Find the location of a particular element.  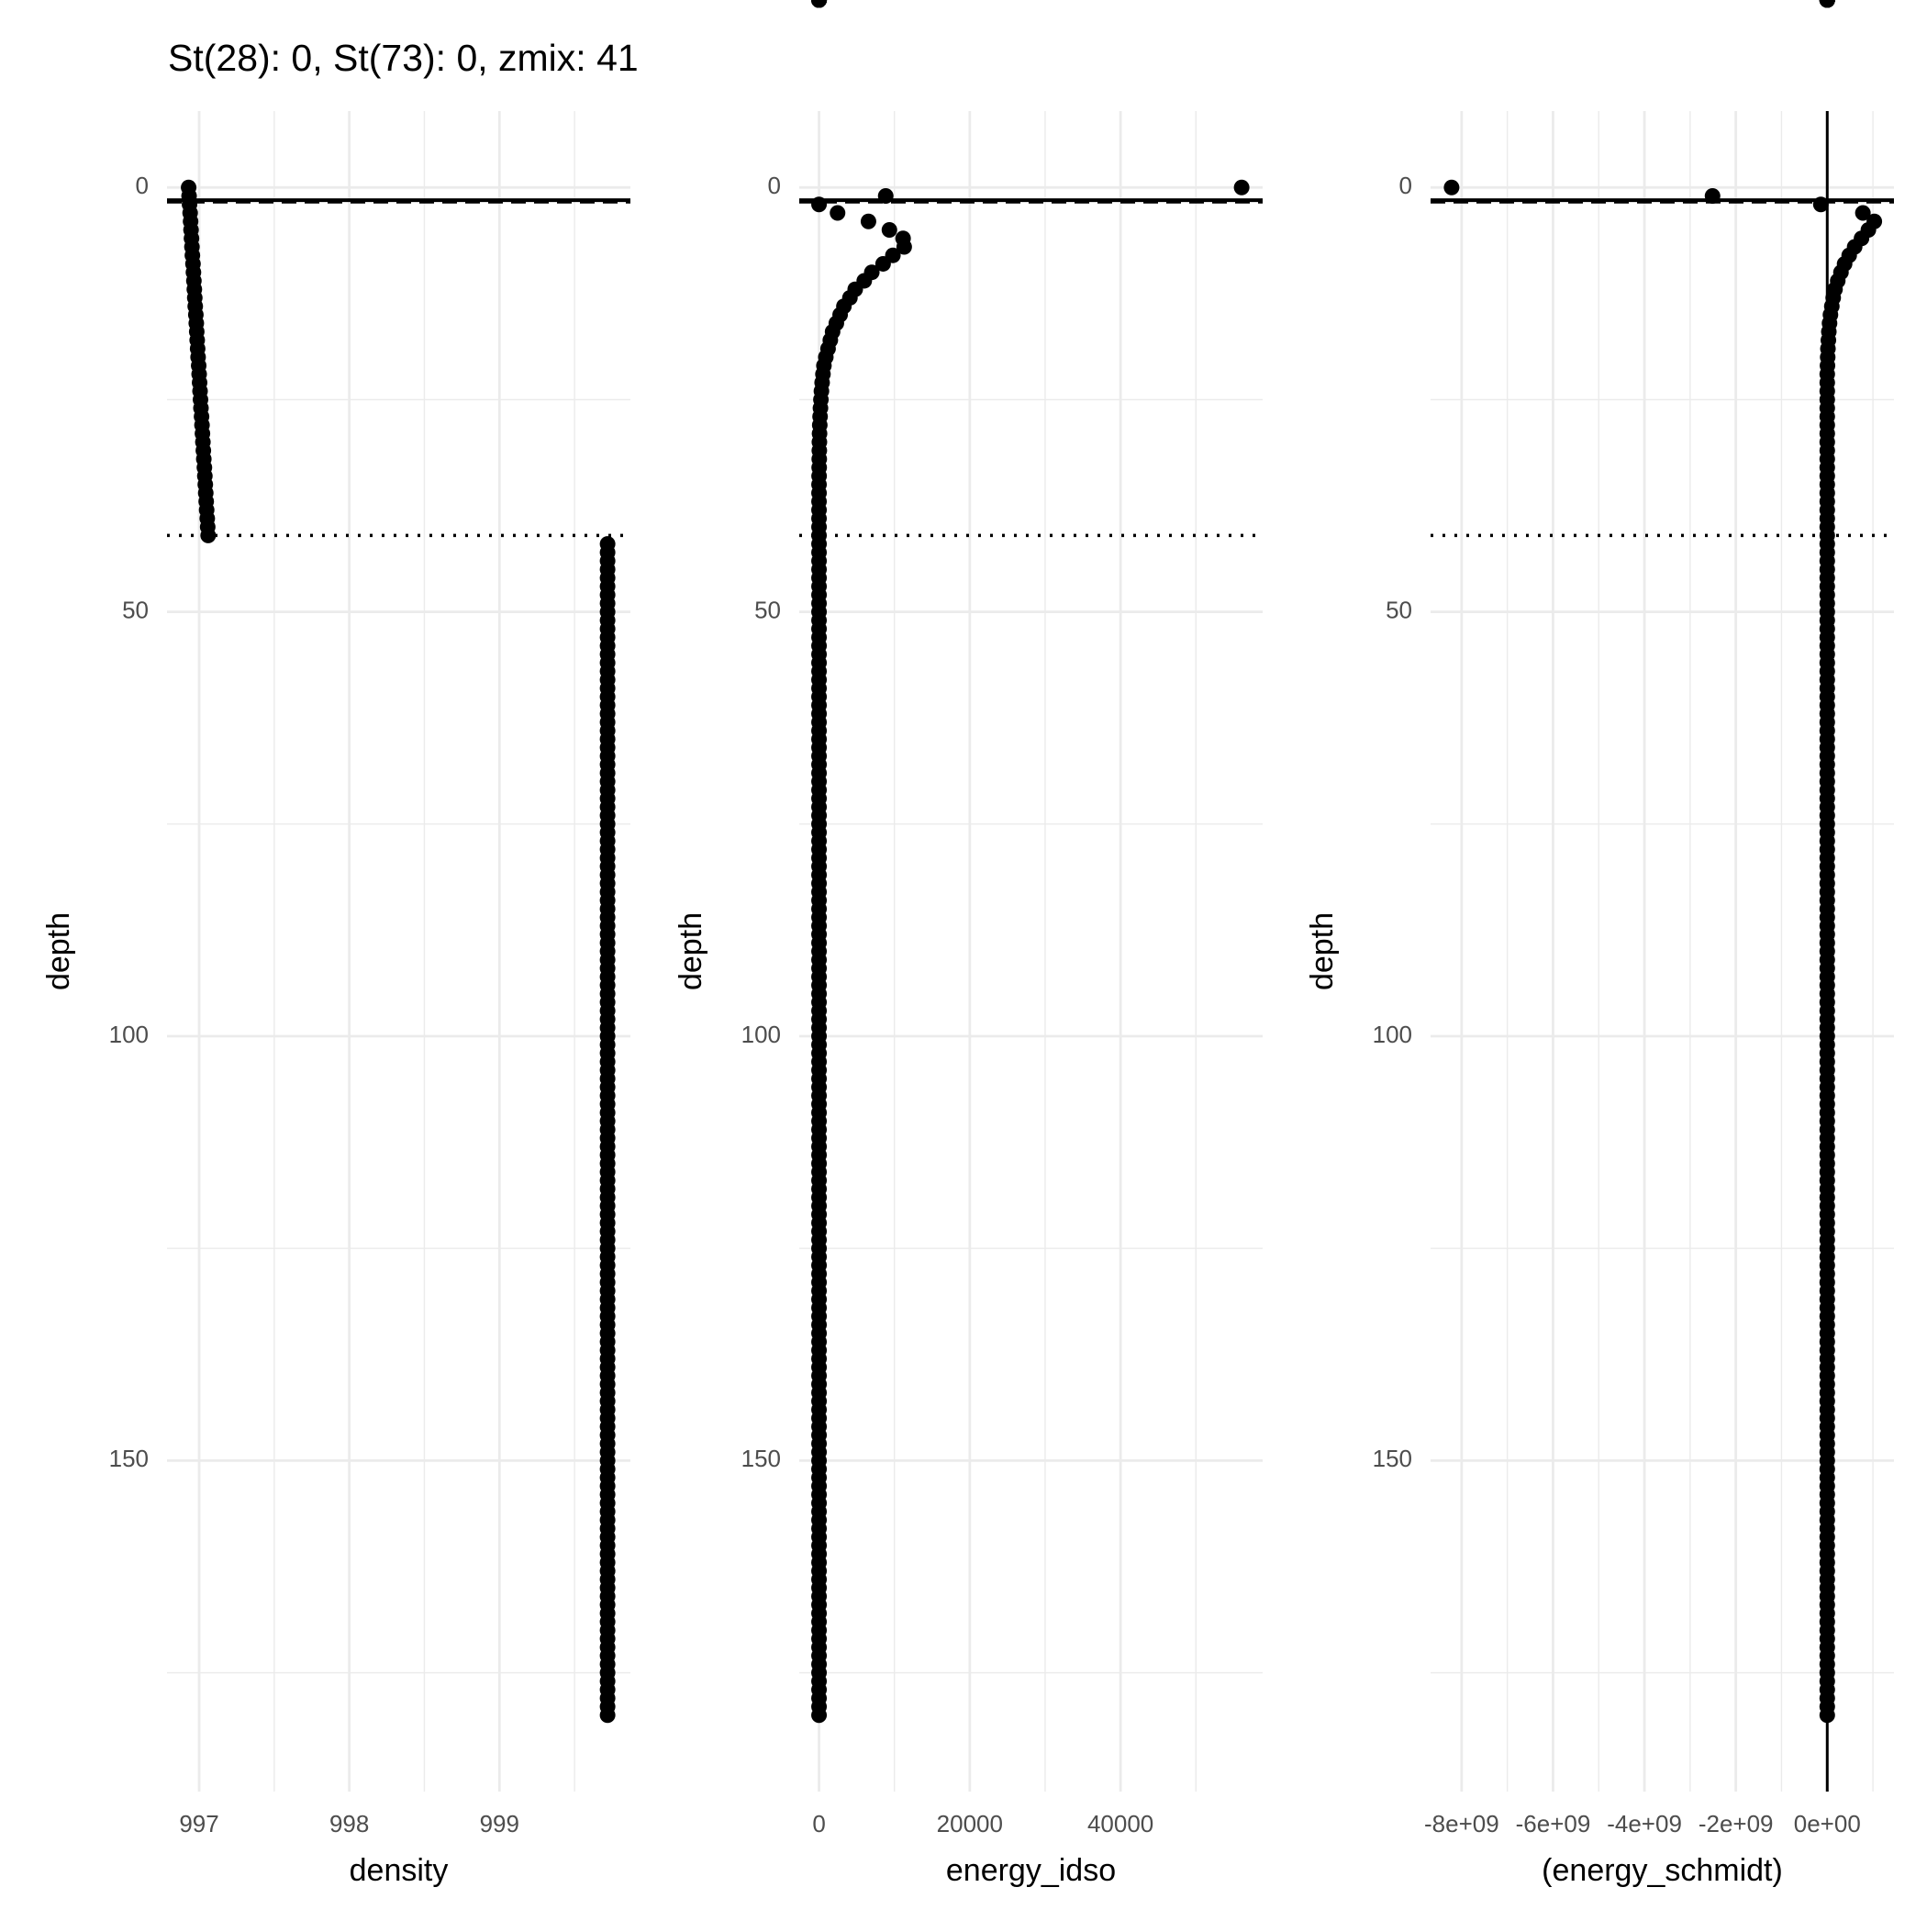

x-tick-label: 0 is located at coordinates (818, 1823).